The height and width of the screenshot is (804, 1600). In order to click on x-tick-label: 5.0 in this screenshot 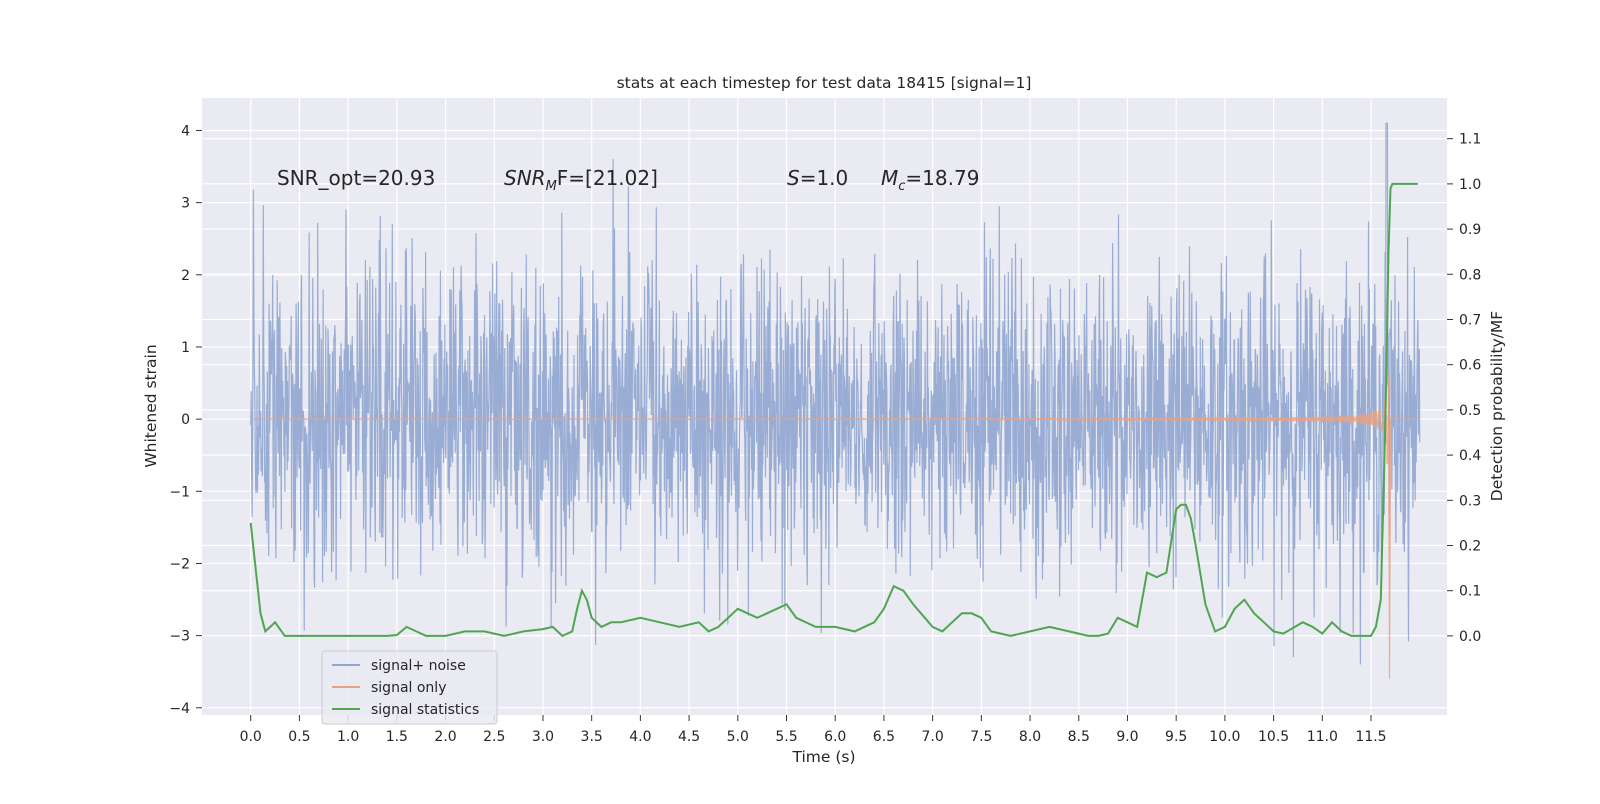, I will do `click(738, 737)`.